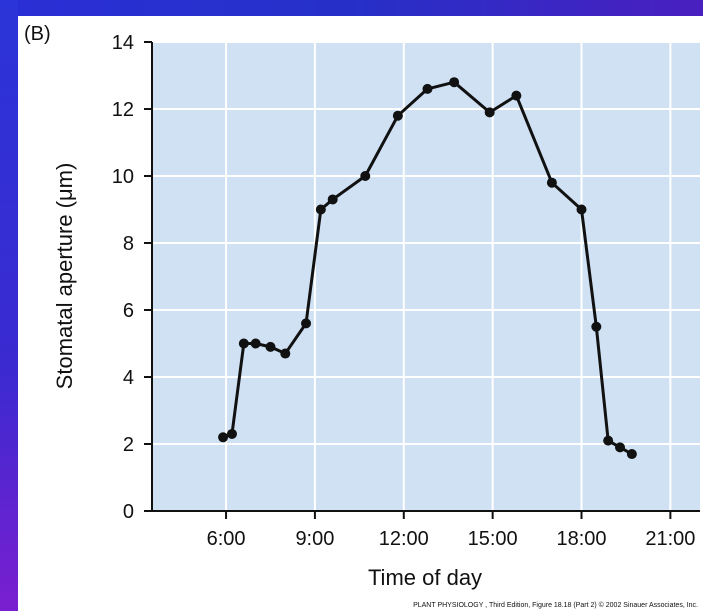 This screenshot has height=611, width=703. I want to click on x-axis-ticks: 6:00 9:00 12:00 15:00 18:00 21:00, so click(451, 530).